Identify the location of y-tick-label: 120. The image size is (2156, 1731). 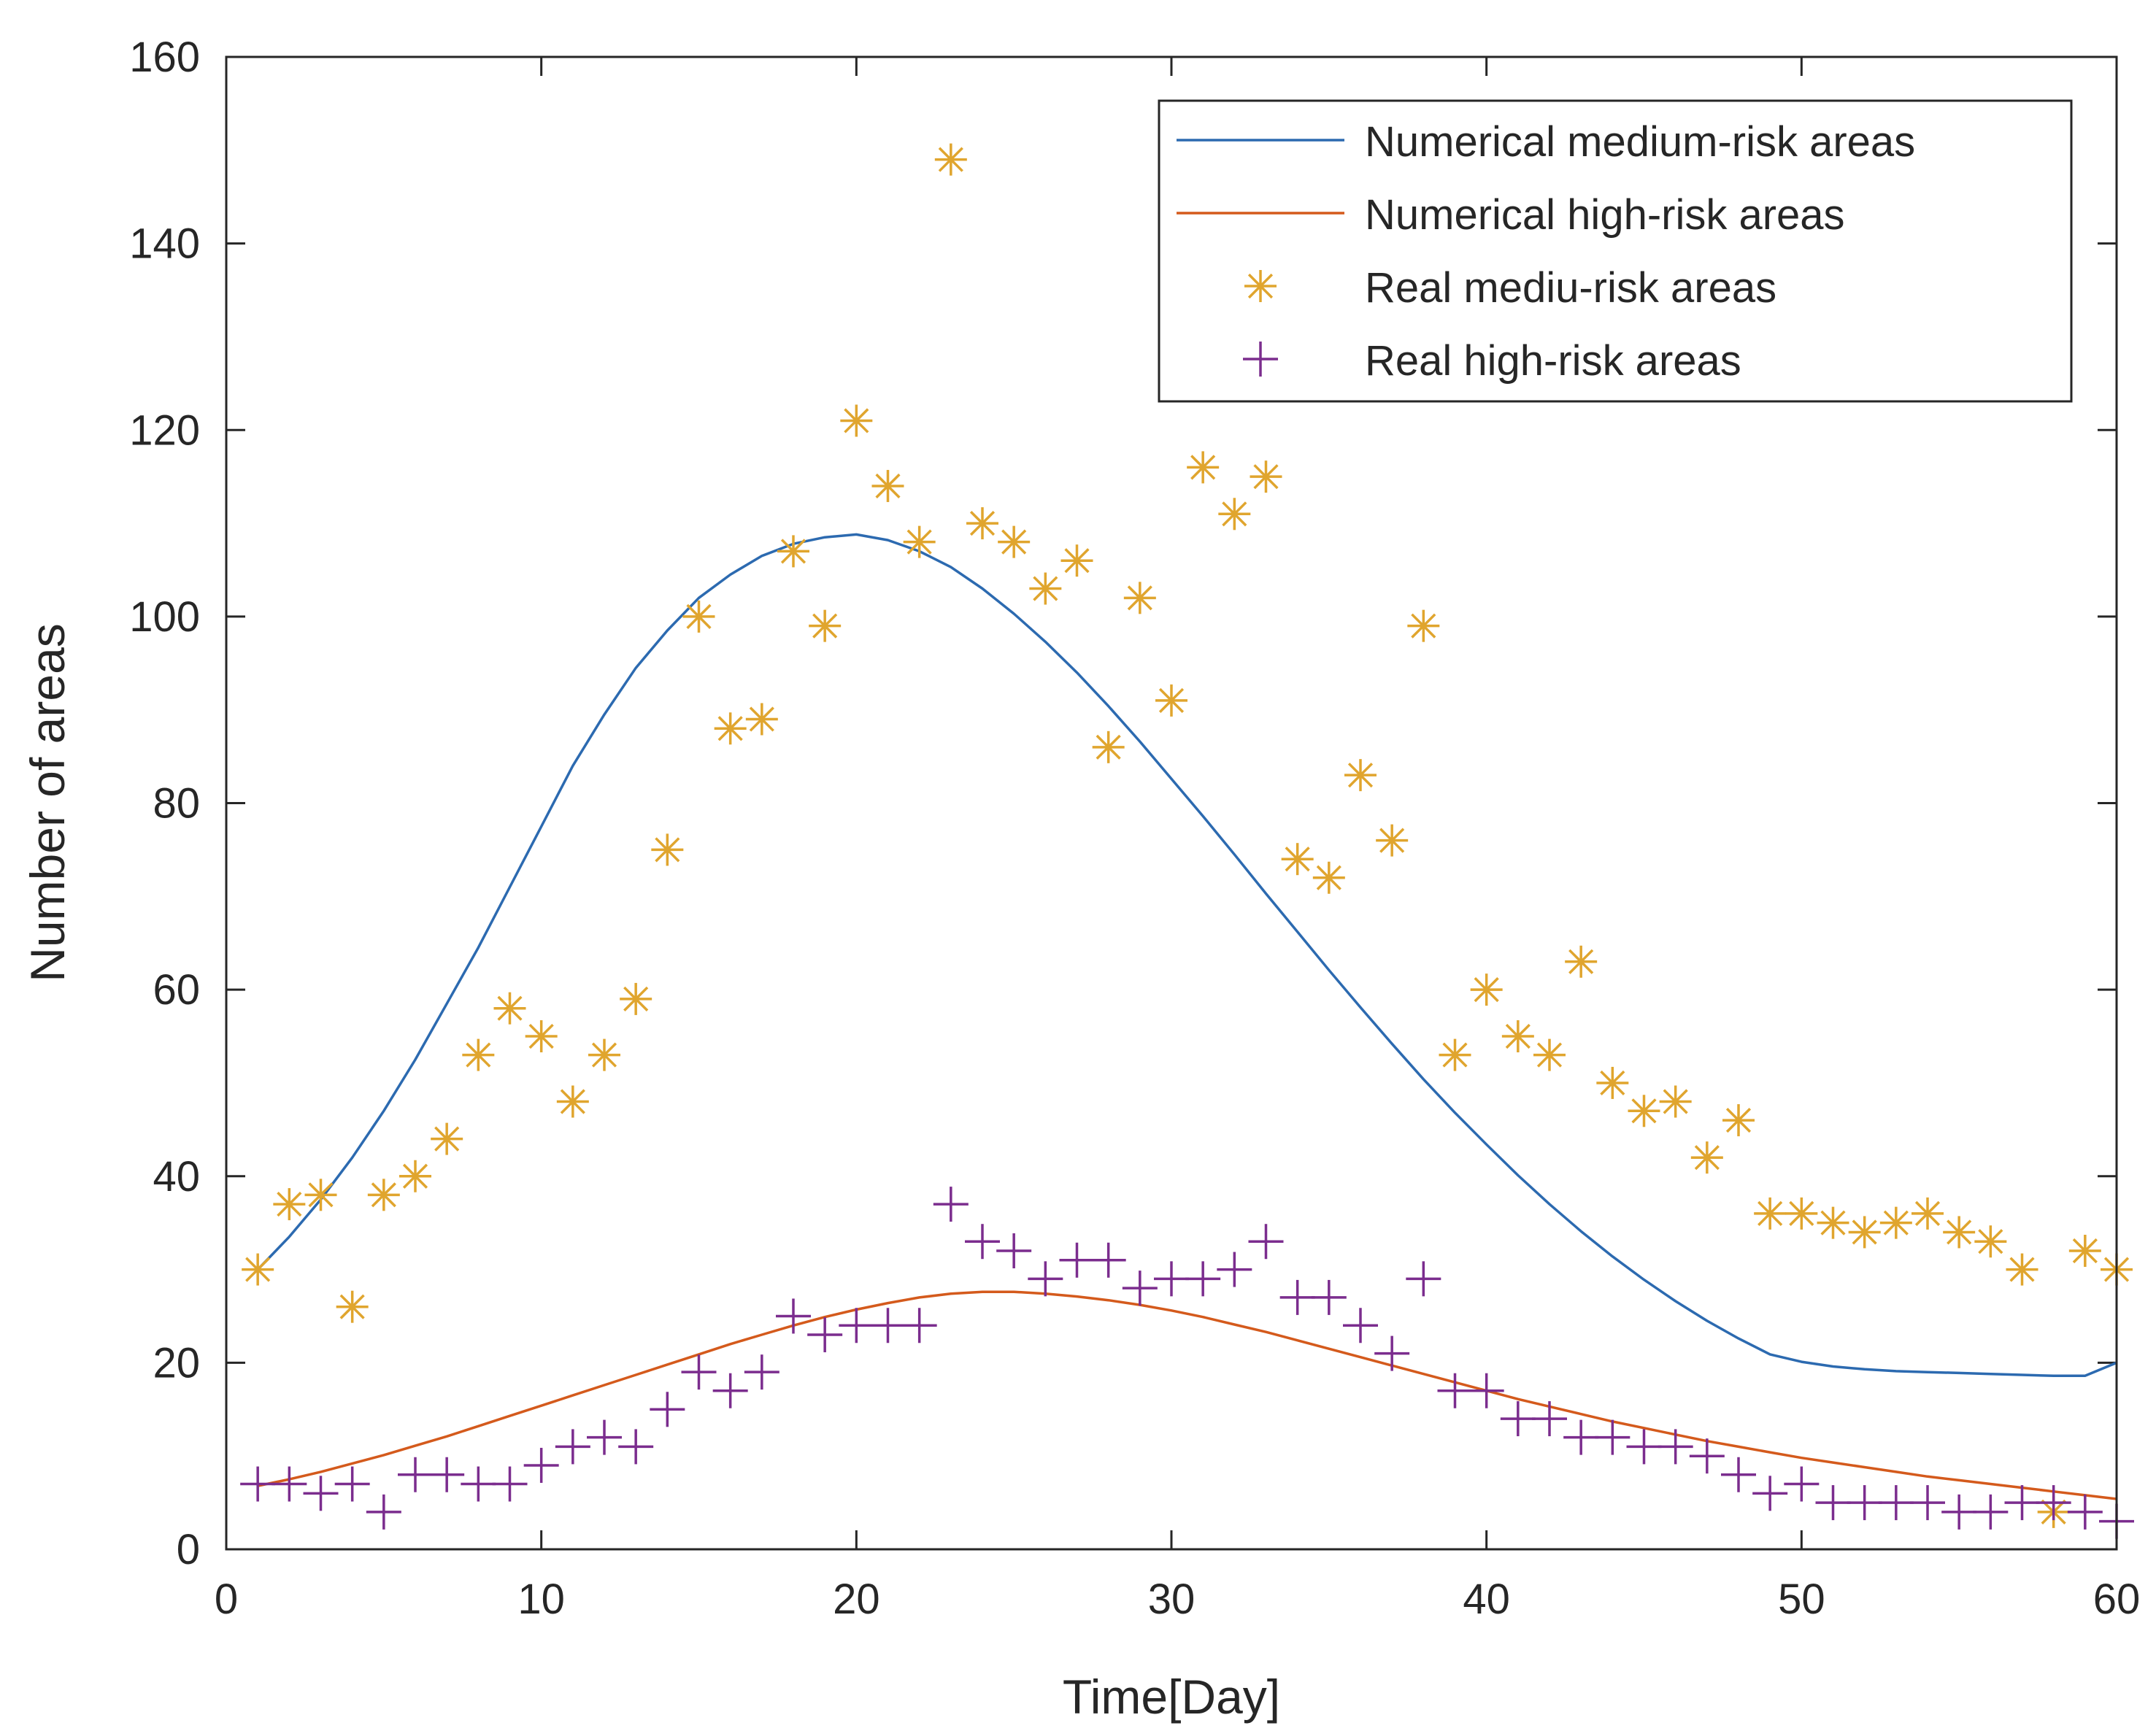
(164, 430).